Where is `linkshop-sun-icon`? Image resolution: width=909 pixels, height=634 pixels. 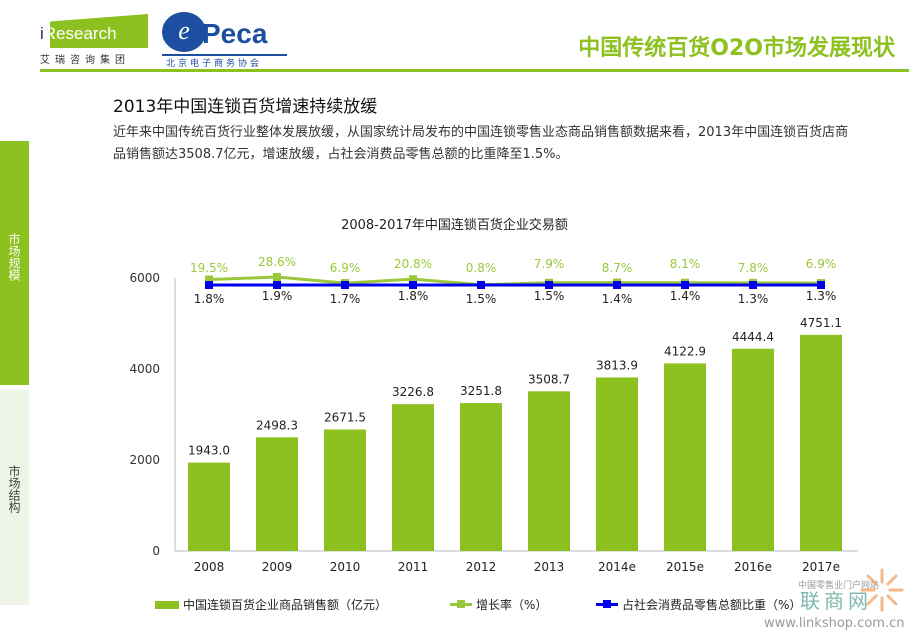 linkshop-sun-icon is located at coordinates (882, 590).